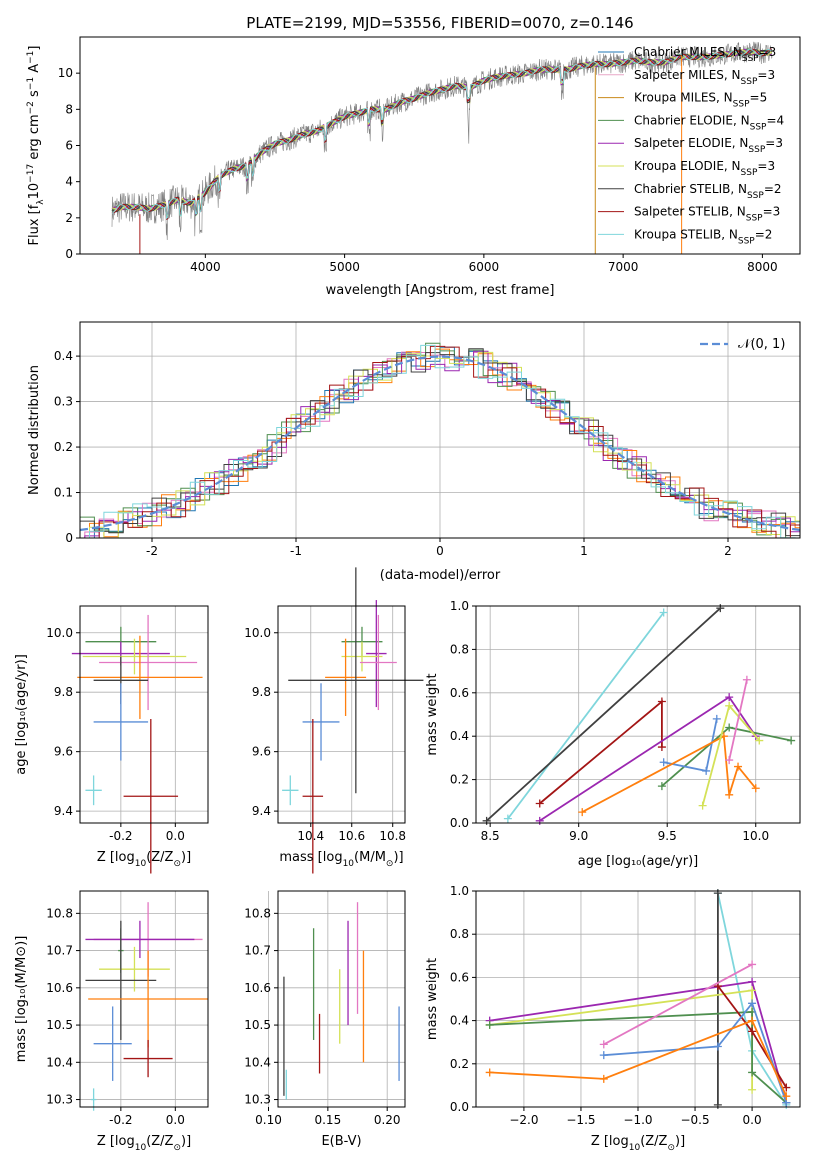 Image resolution: width=819 pixels, height=1170 pixels. I want to click on y-tick-label: 10.8, so click(59, 913).